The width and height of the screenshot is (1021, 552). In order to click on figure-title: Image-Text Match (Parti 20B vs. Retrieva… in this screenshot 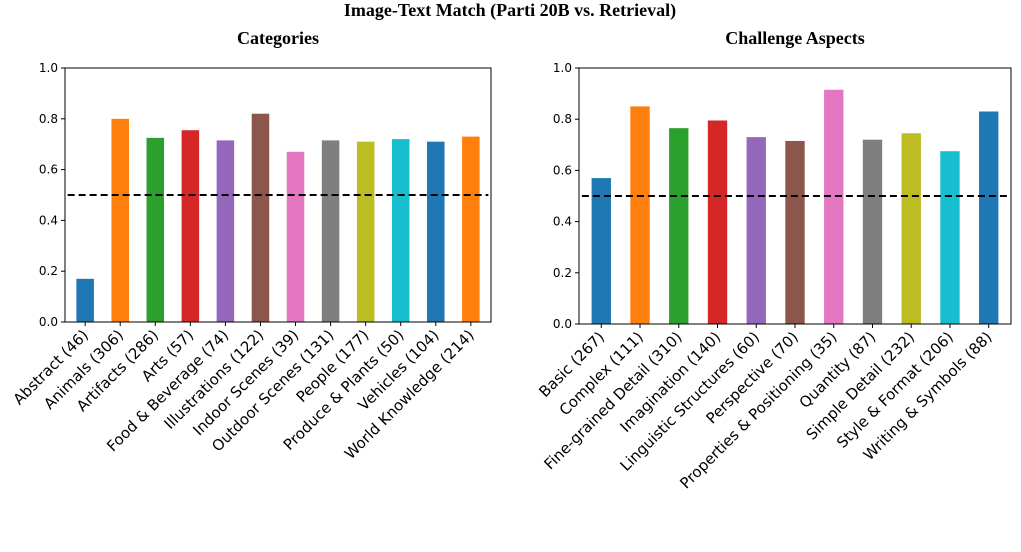, I will do `click(510, 10)`.